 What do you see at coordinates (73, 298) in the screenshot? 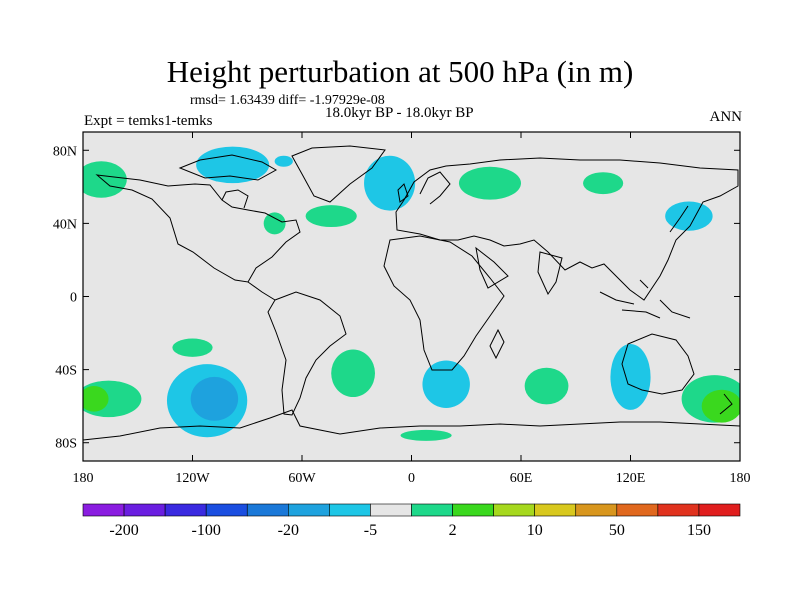
I see `lat-tick-label: 0` at bounding box center [73, 298].